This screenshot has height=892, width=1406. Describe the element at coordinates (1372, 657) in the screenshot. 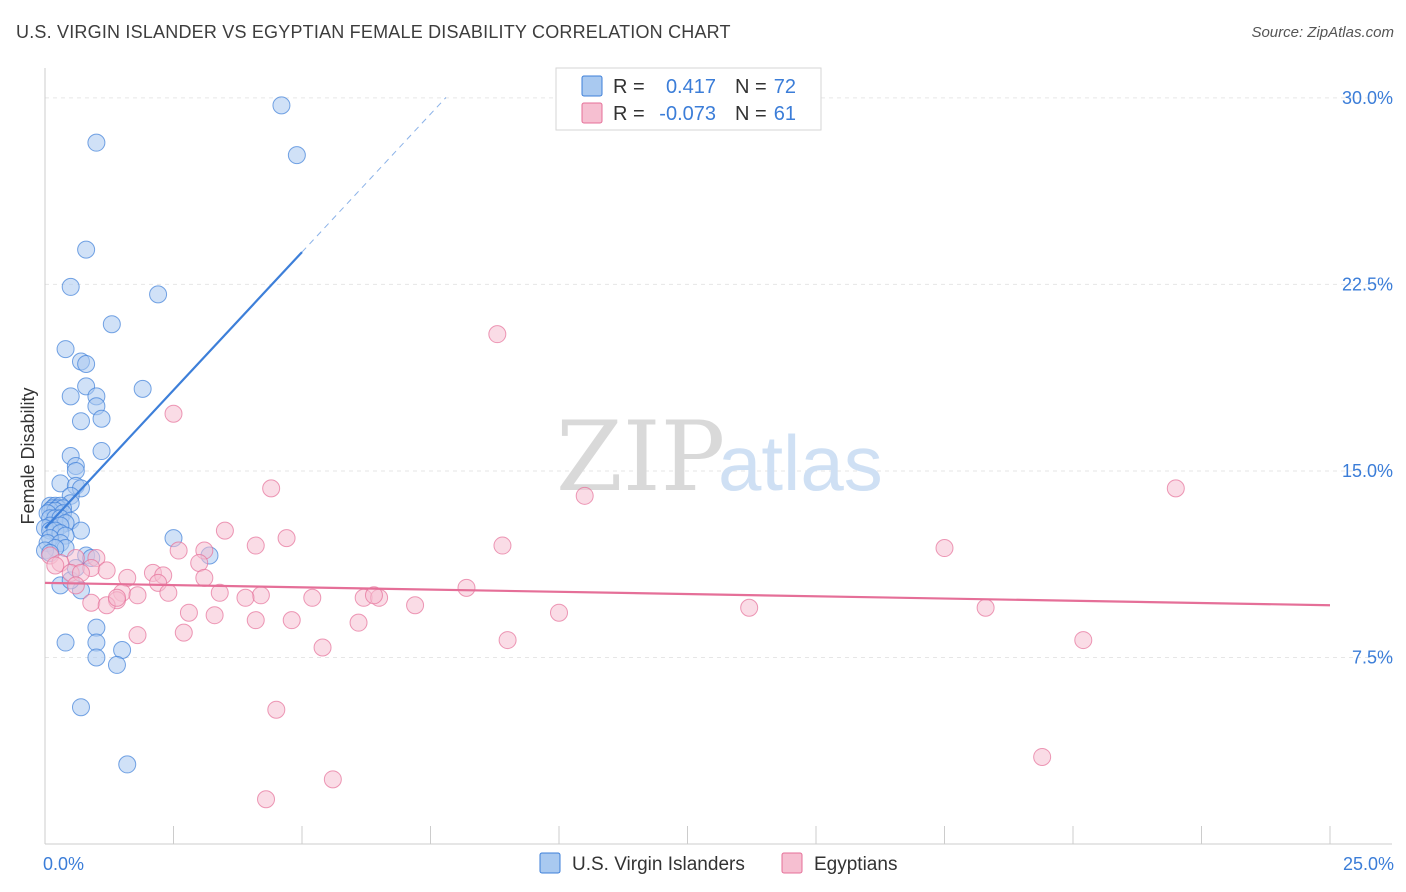

I see `y-tick-label: 7.5%` at that location.